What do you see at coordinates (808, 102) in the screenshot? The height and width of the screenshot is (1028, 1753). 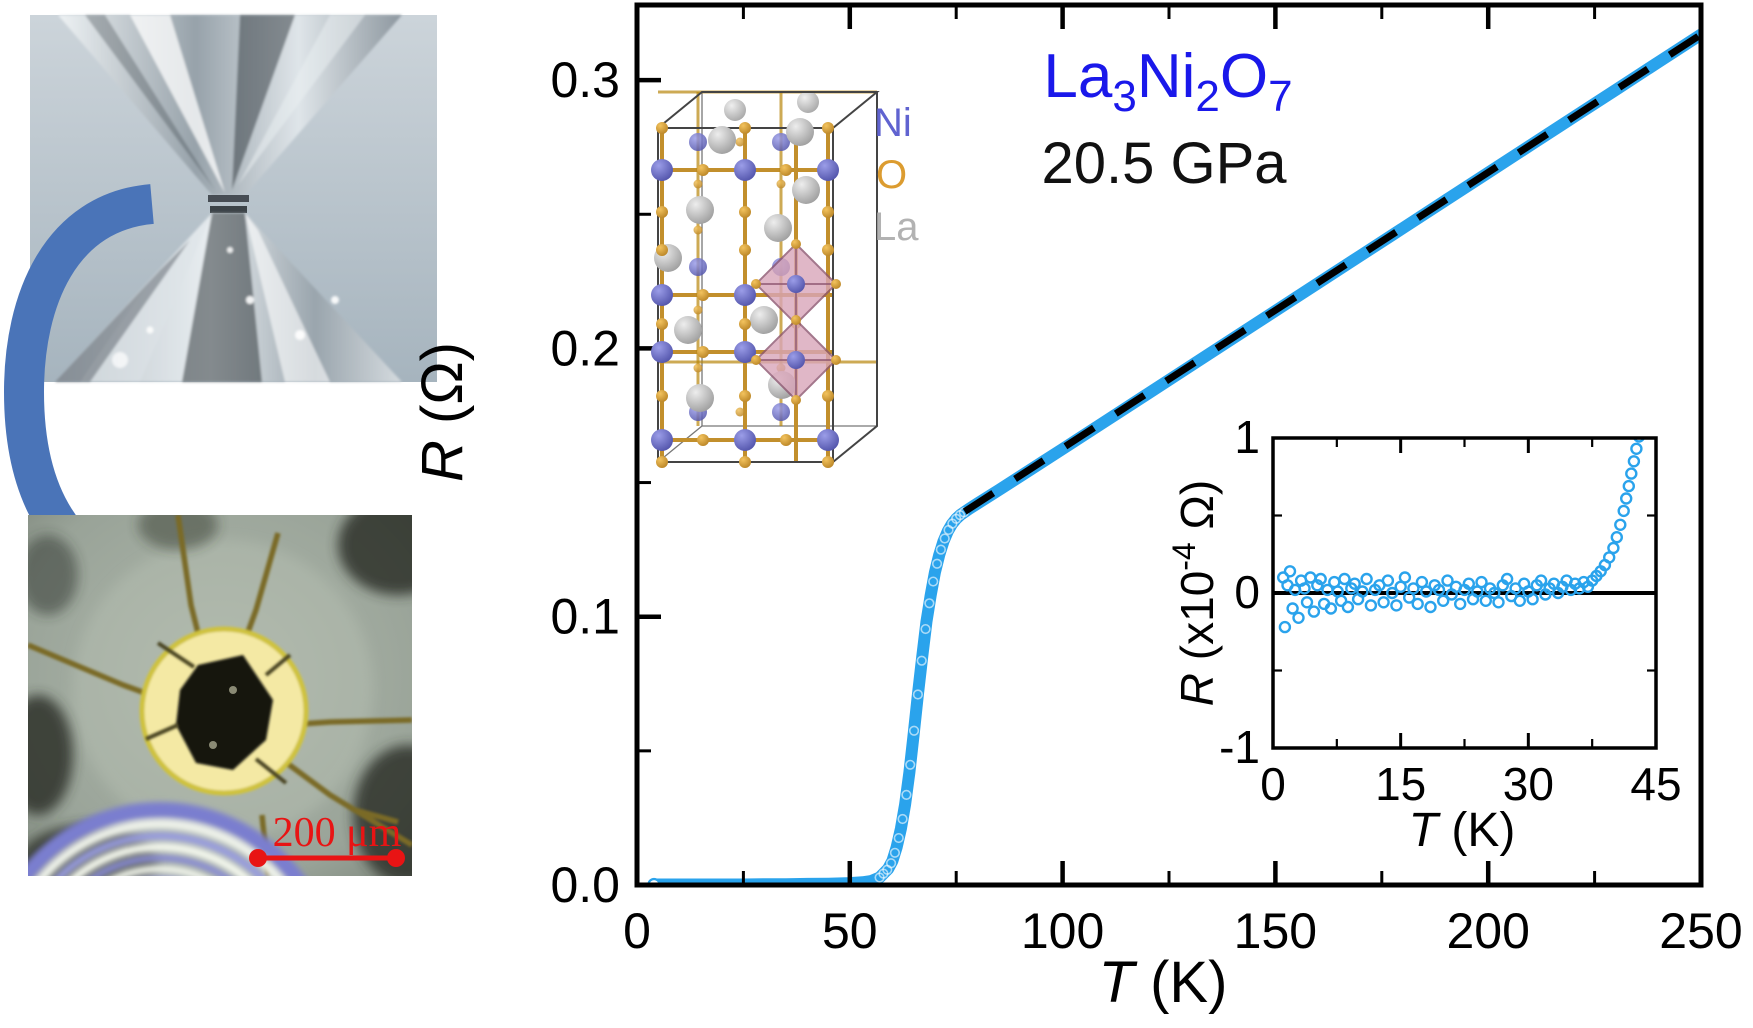 I see `la-atom-back` at bounding box center [808, 102].